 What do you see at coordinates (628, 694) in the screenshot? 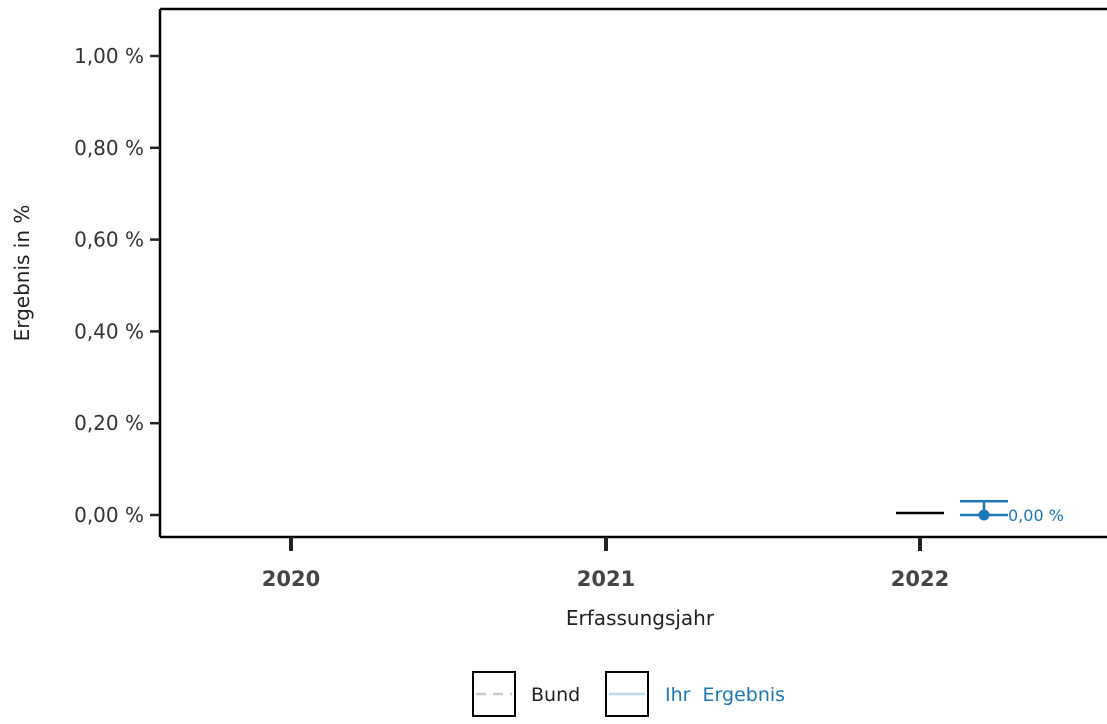
I see `legend: Bund Ihr Ergebnis` at bounding box center [628, 694].